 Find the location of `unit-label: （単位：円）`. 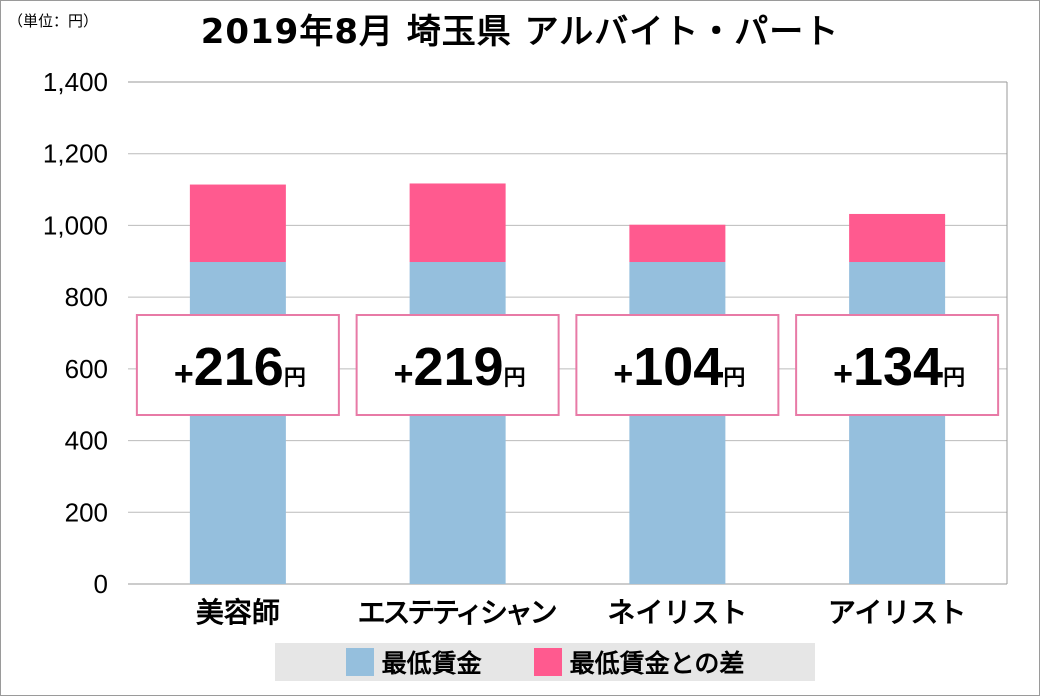

unit-label: （単位：円） is located at coordinates (53, 21).